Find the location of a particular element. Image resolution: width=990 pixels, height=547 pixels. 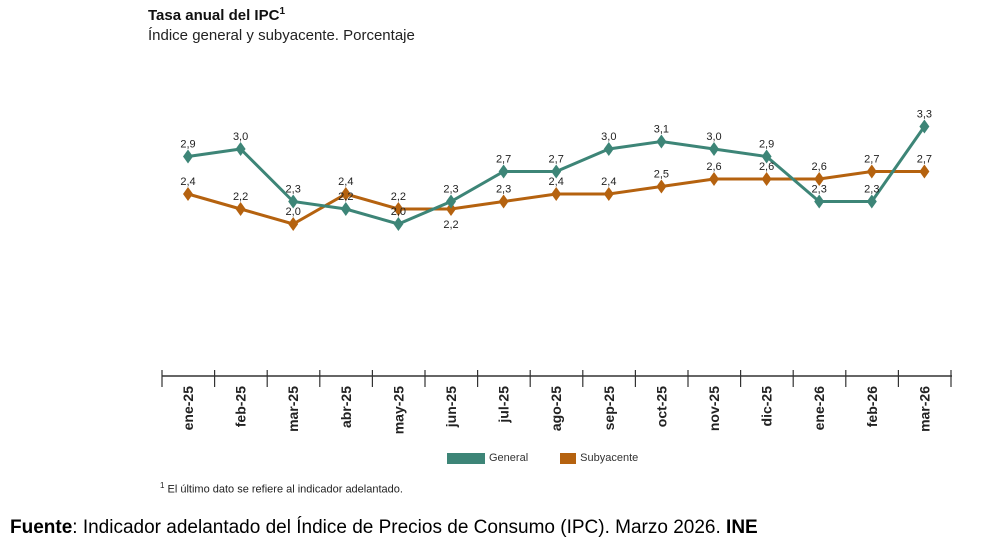

x-tick-label: mar-26 is located at coordinates (924, 409).